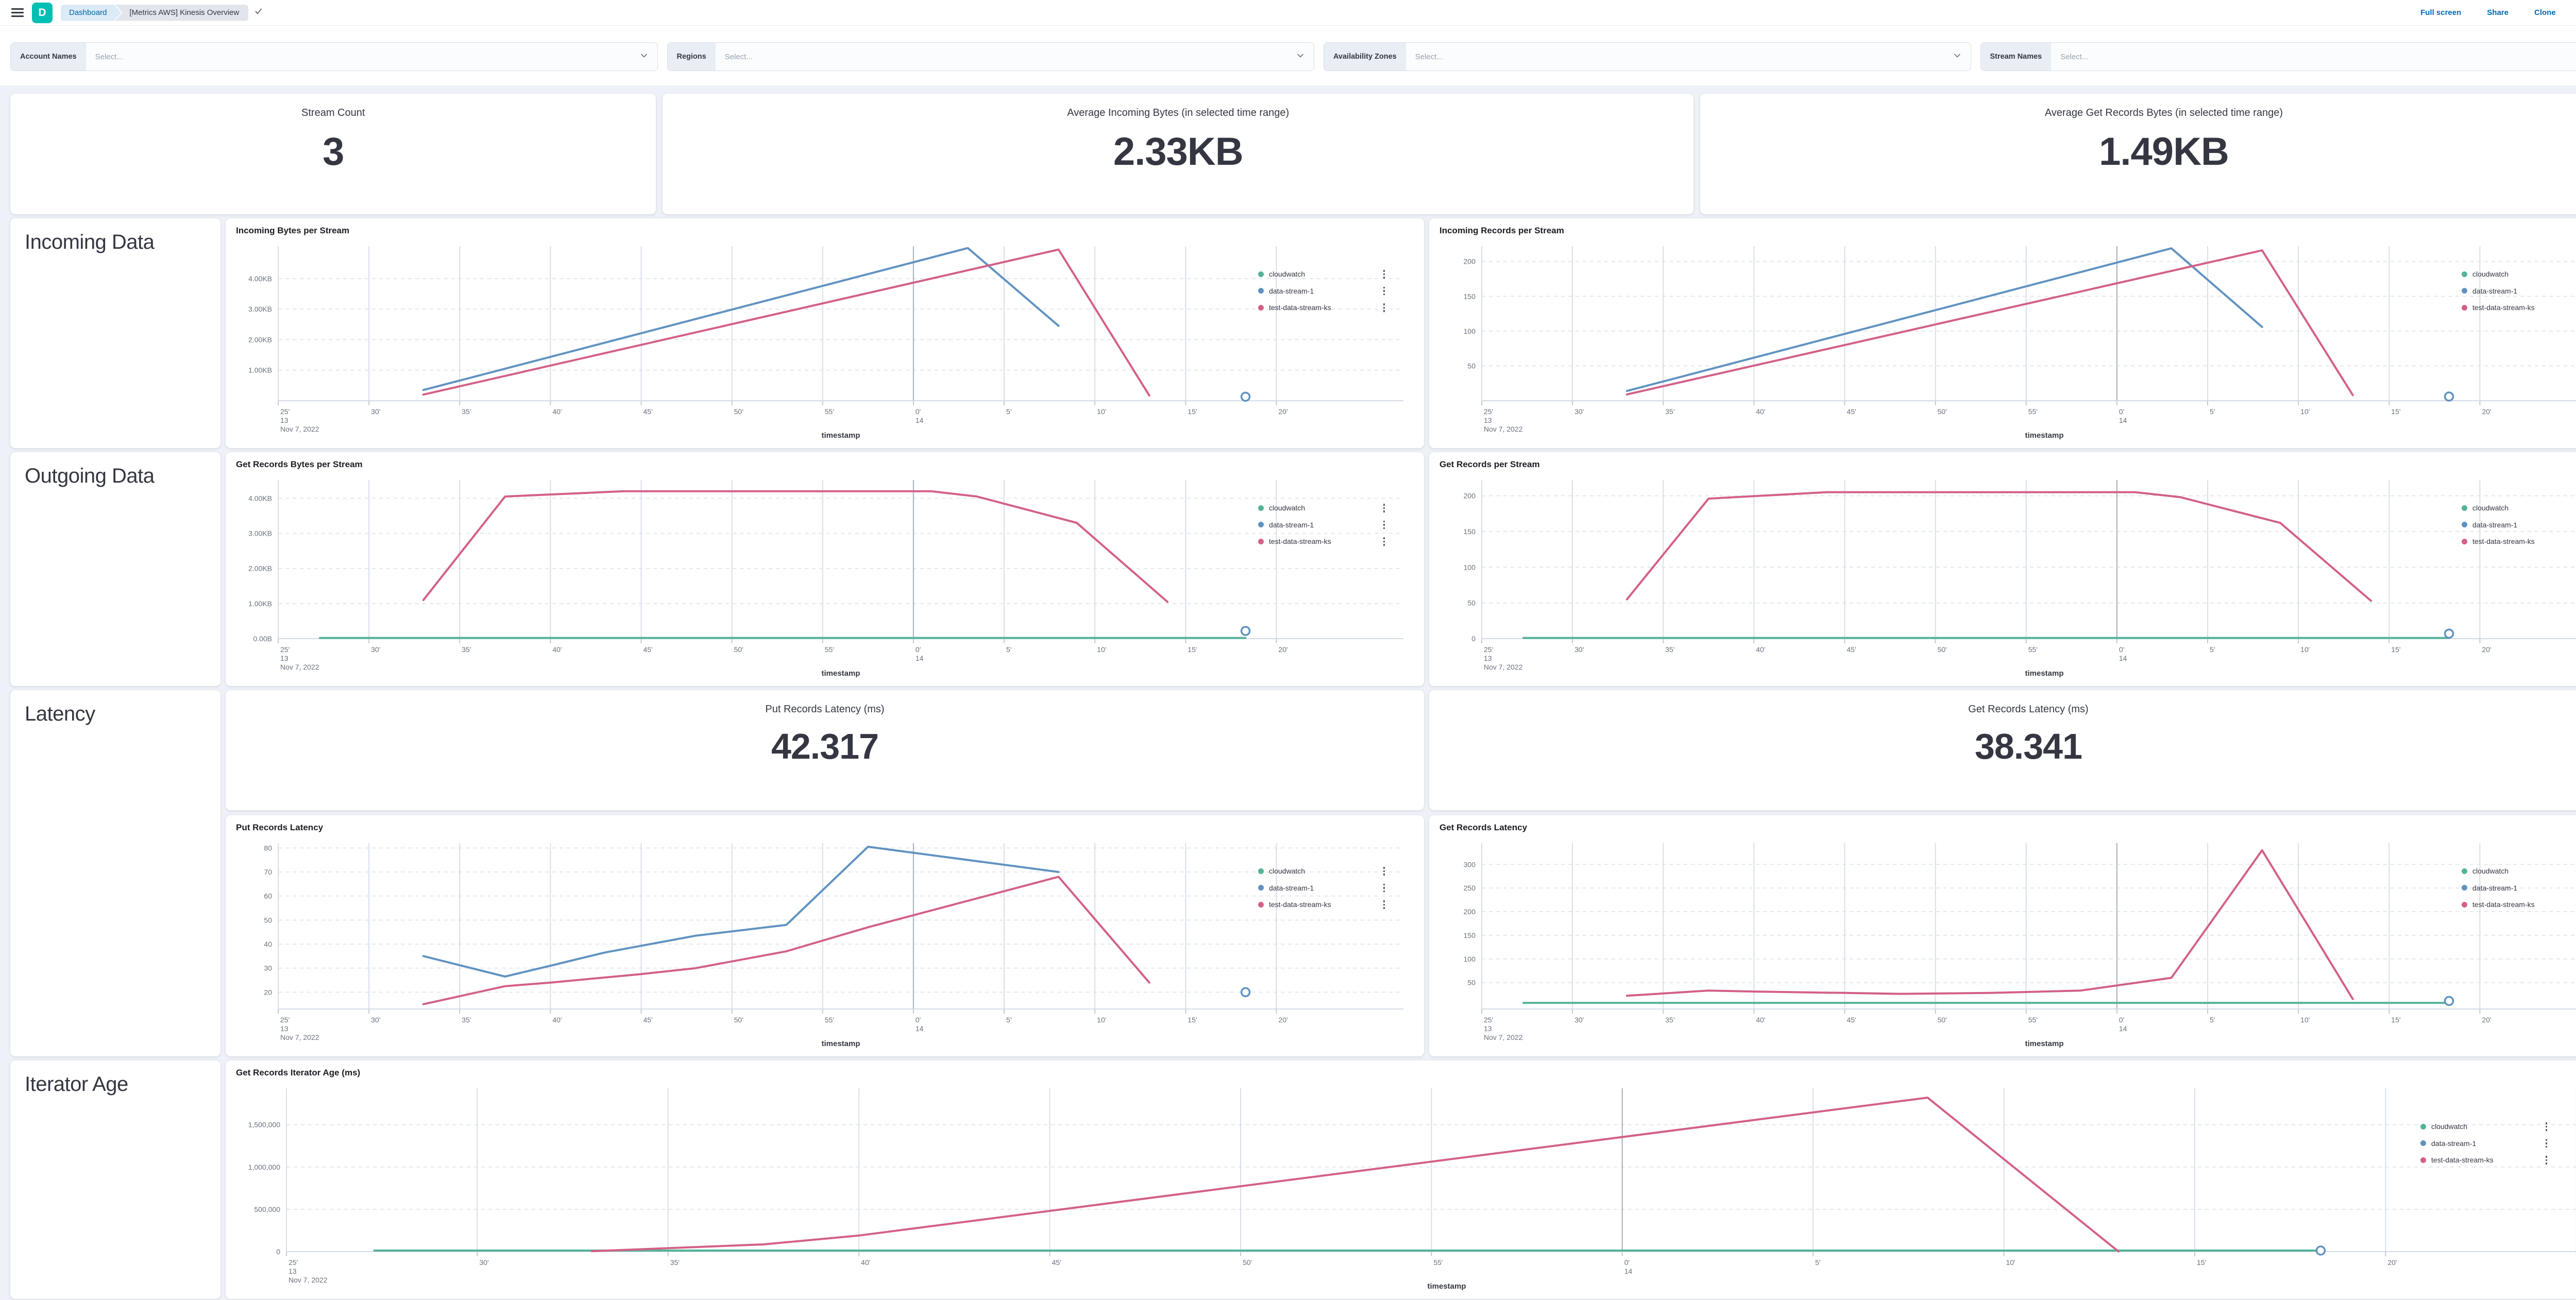 This screenshot has width=2576, height=1300. I want to click on metric-value: 1.49KB, so click(2164, 152).